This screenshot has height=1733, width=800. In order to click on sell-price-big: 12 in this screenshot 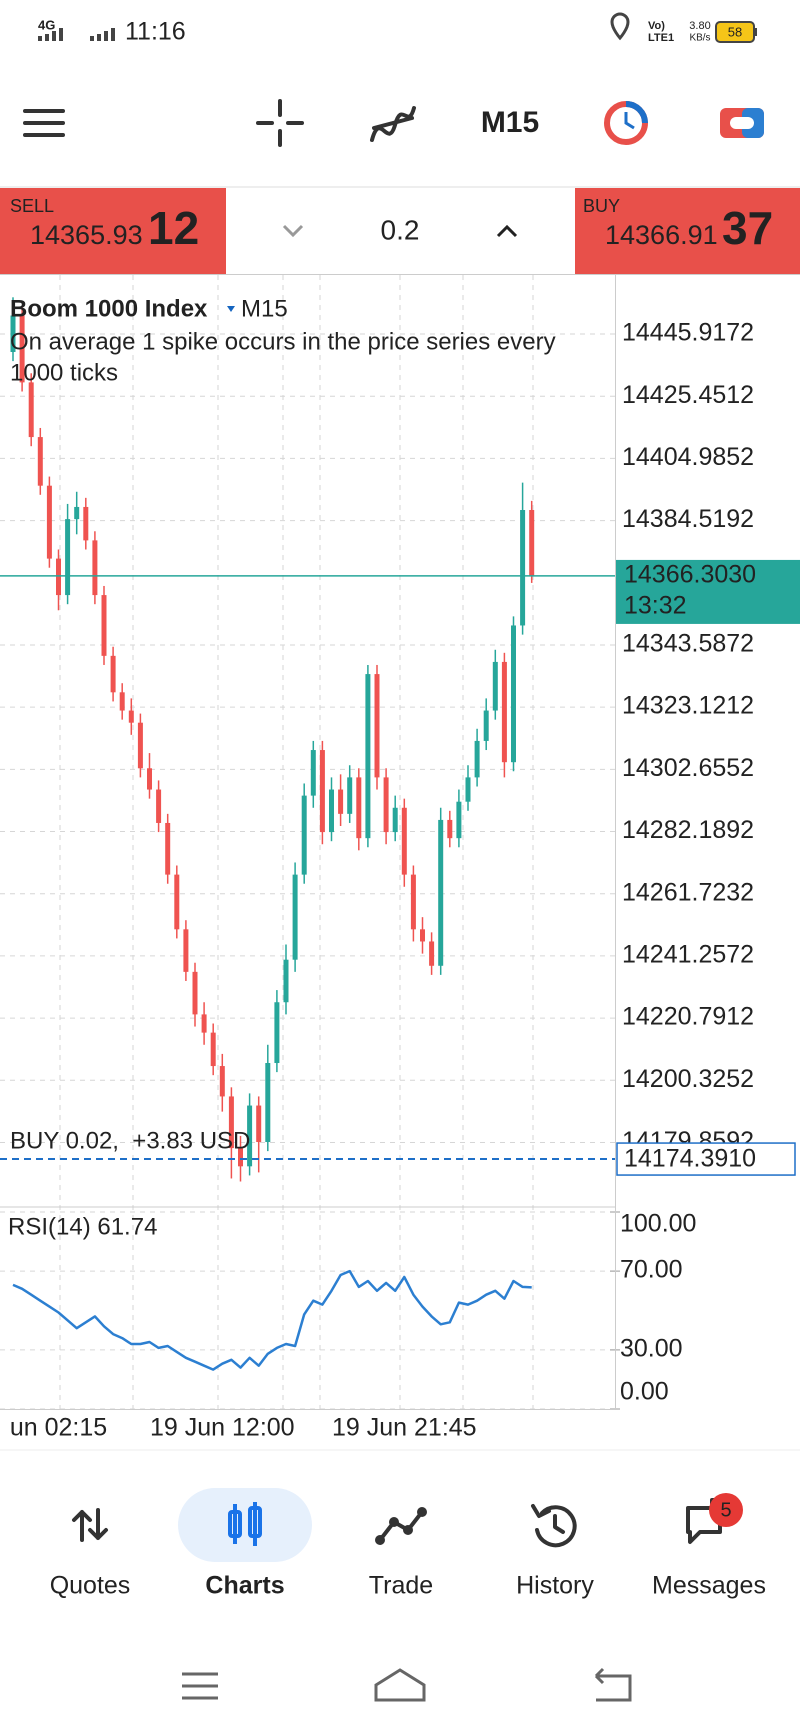, I will do `click(173, 228)`.